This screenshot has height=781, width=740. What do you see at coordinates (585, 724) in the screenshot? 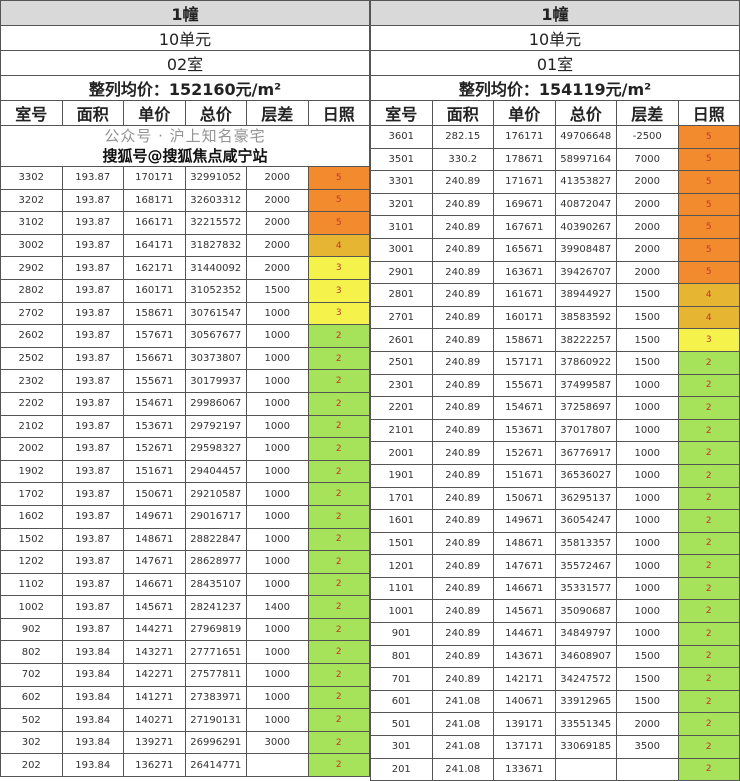
I see `total-price-cell: 33551345` at bounding box center [585, 724].